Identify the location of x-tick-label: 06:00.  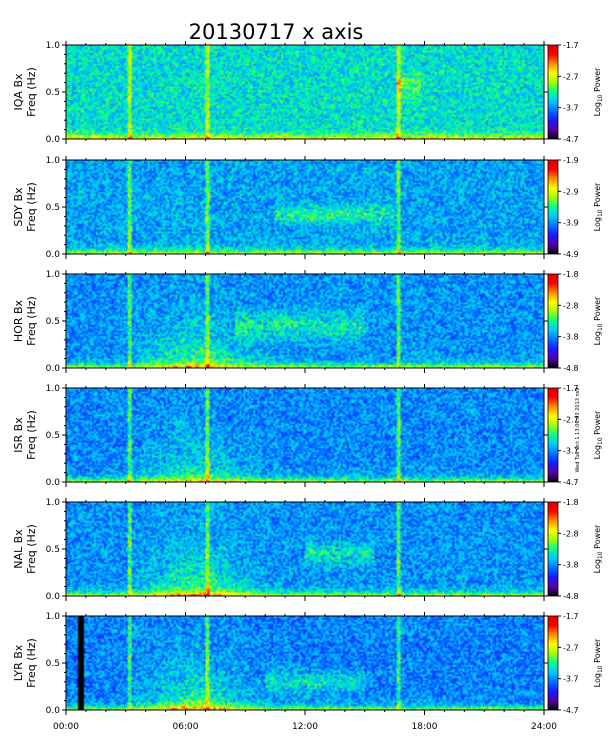
(186, 727).